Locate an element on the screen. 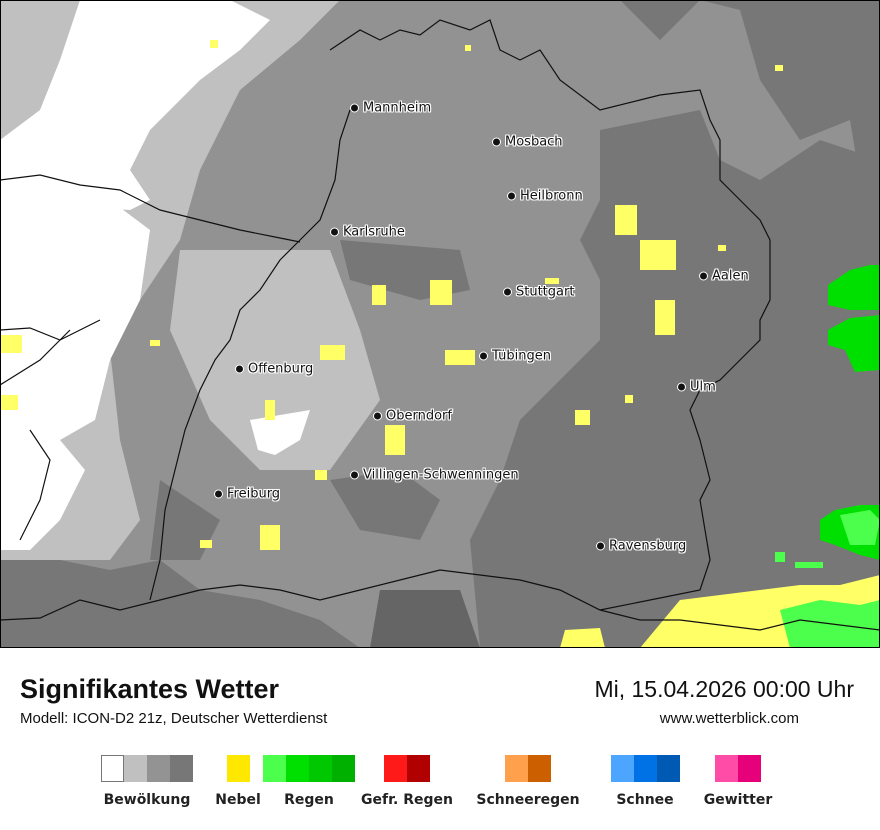  legend-item: Schneeregen is located at coordinates (528, 781).